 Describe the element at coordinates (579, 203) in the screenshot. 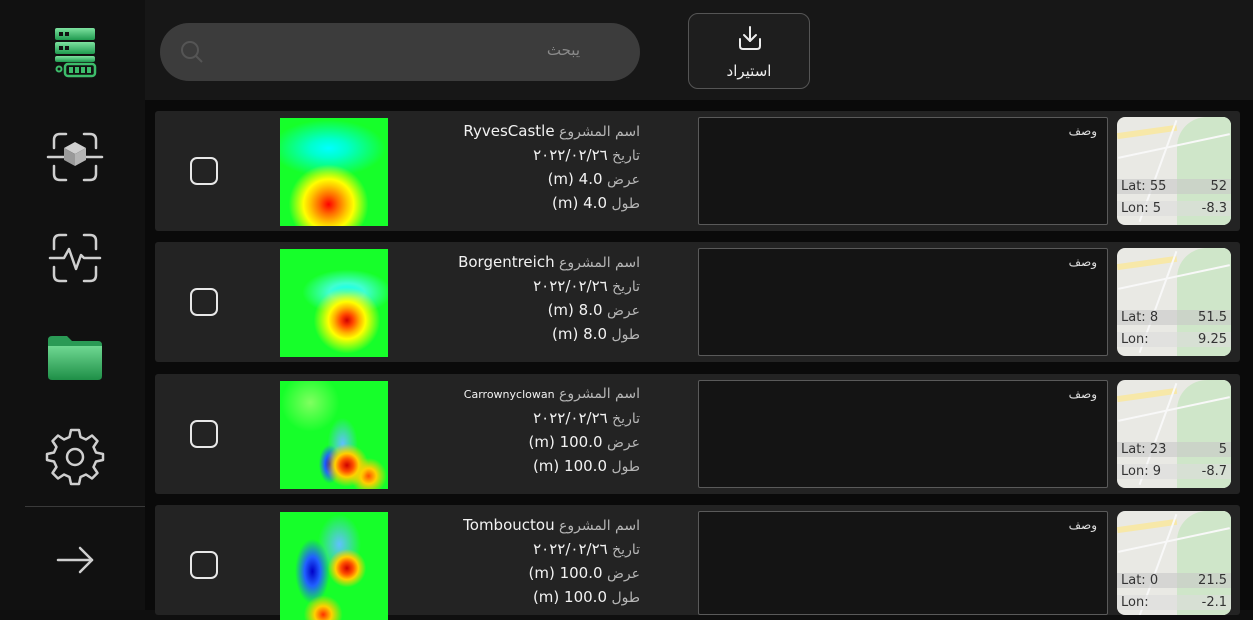

I see `project-length: 4.0 (m)` at that location.